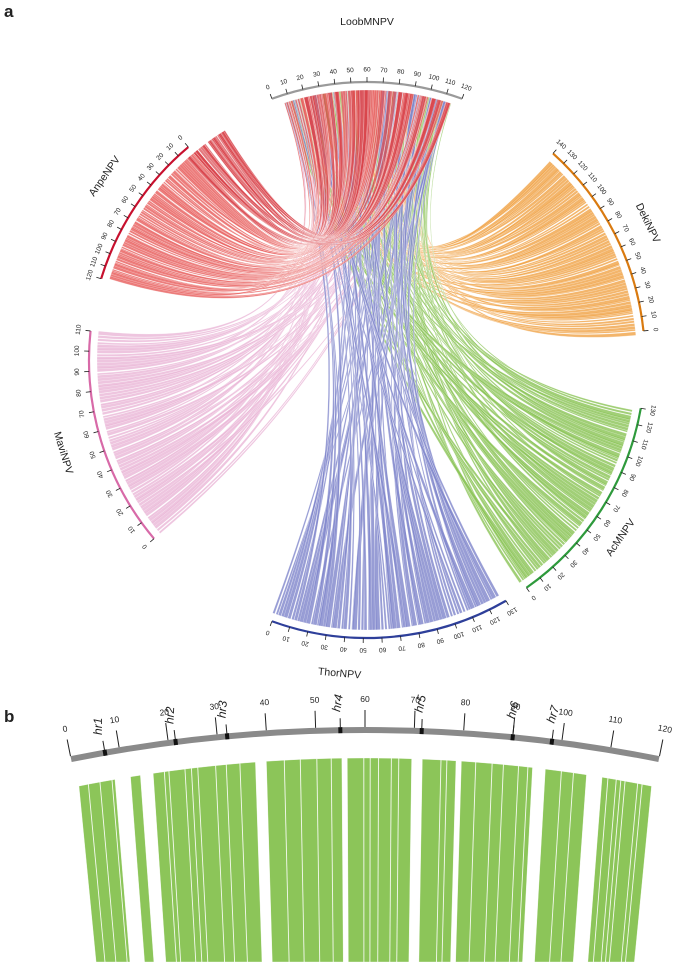 The image size is (685, 967). What do you see at coordinates (421, 645) in the screenshot?
I see `tick-label-thornpv: 80` at bounding box center [421, 645].